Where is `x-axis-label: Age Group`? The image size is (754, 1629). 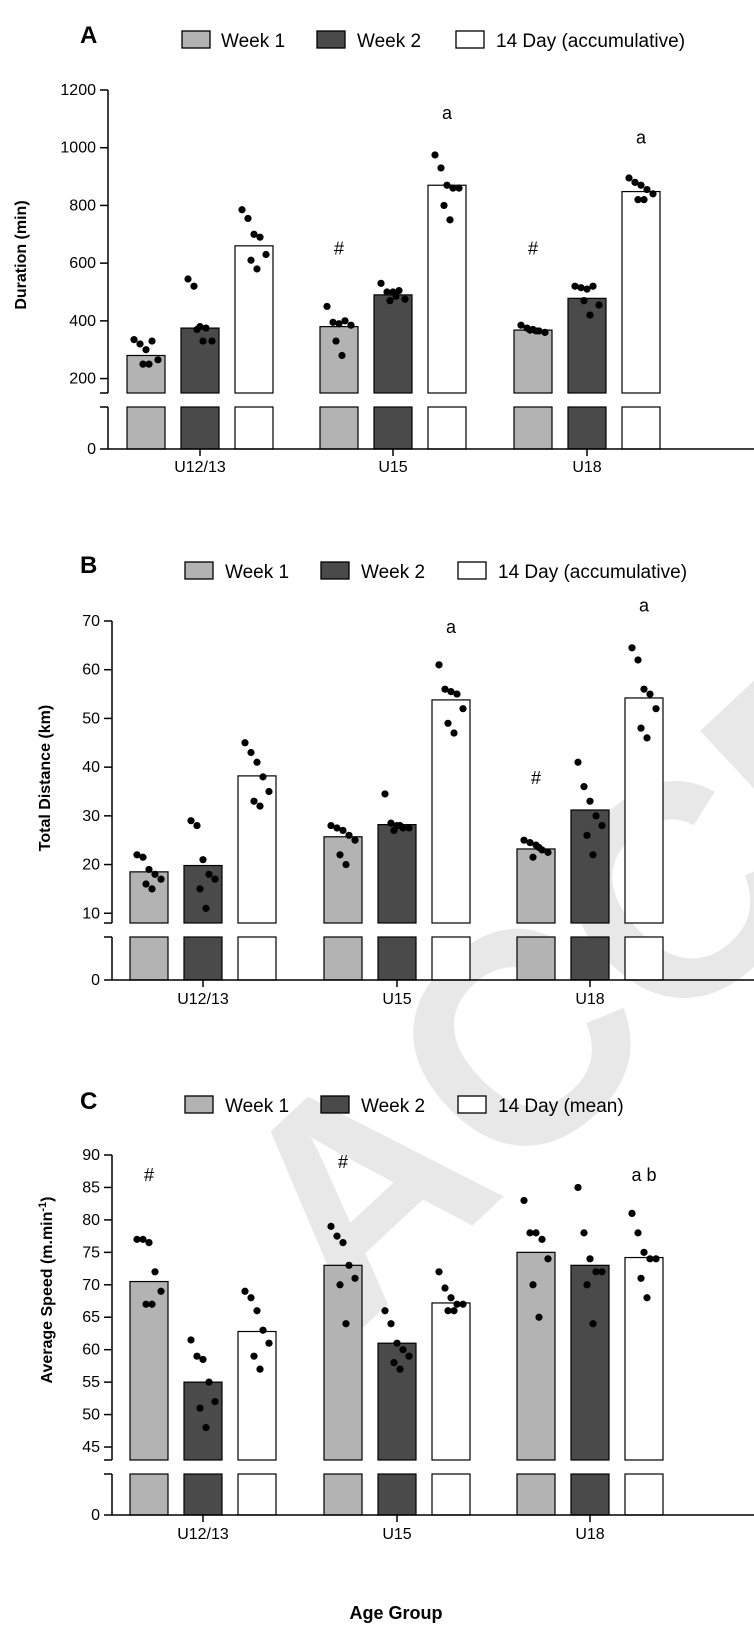
x-axis-label: Age Group is located at coordinates (396, 1613).